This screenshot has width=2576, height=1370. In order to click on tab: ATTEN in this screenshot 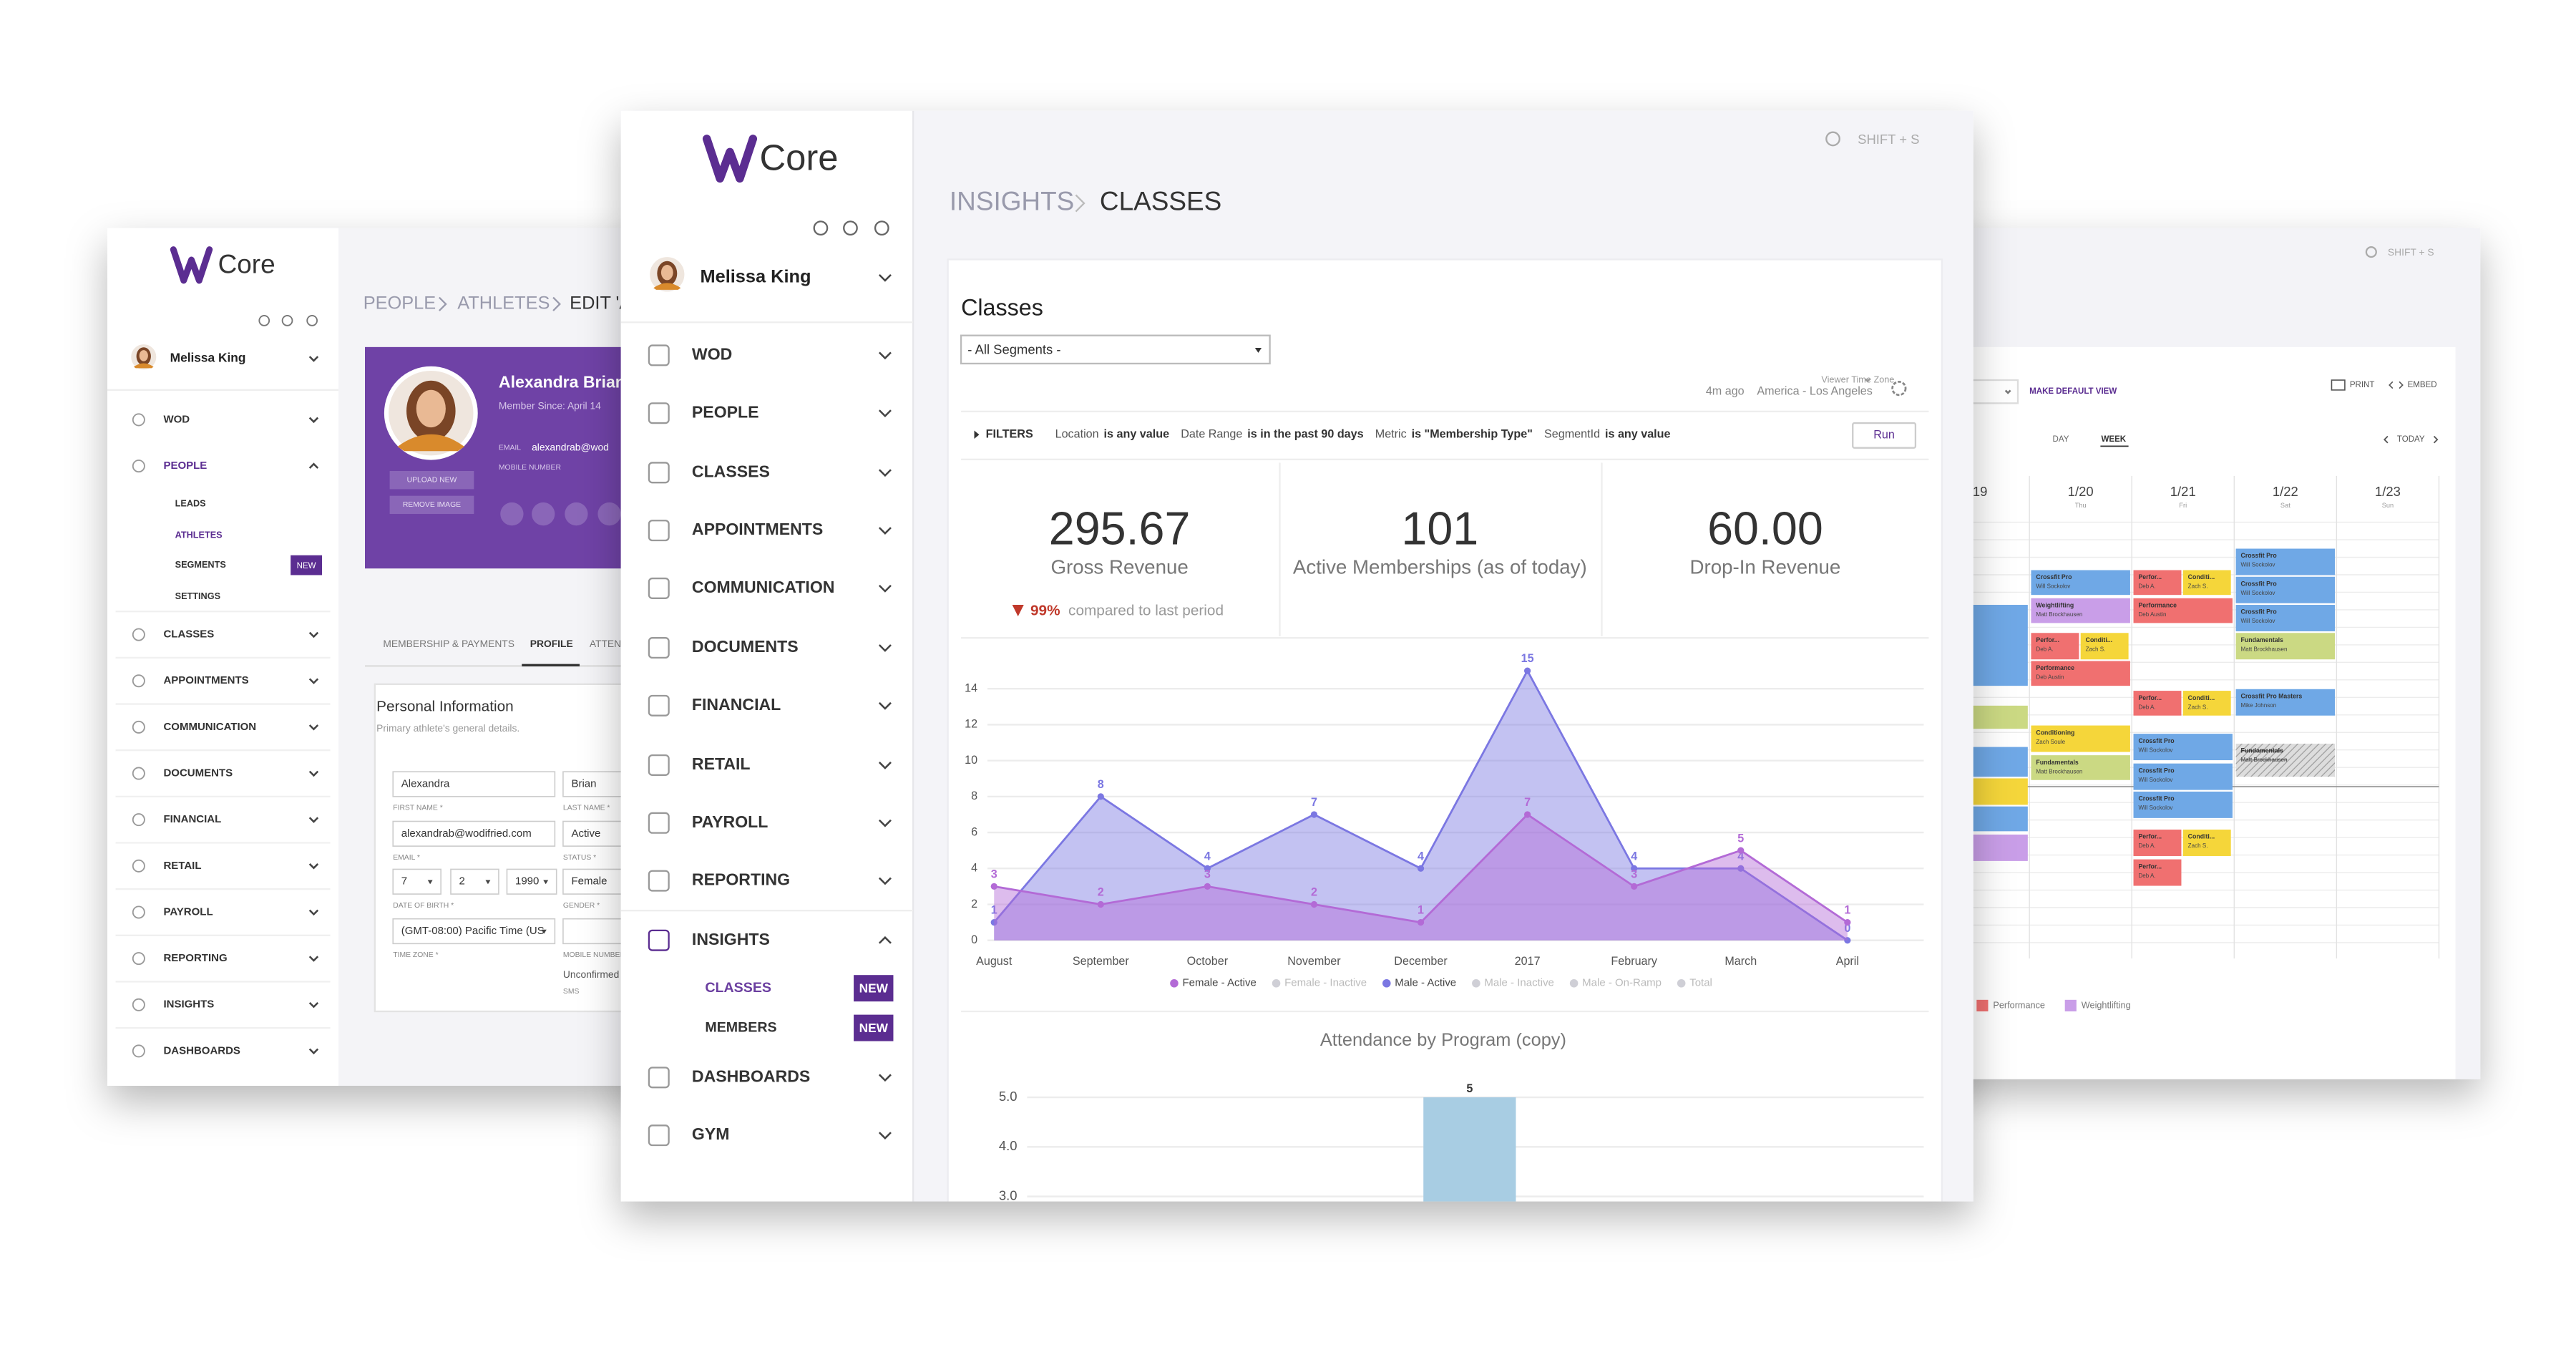, I will do `click(605, 643)`.